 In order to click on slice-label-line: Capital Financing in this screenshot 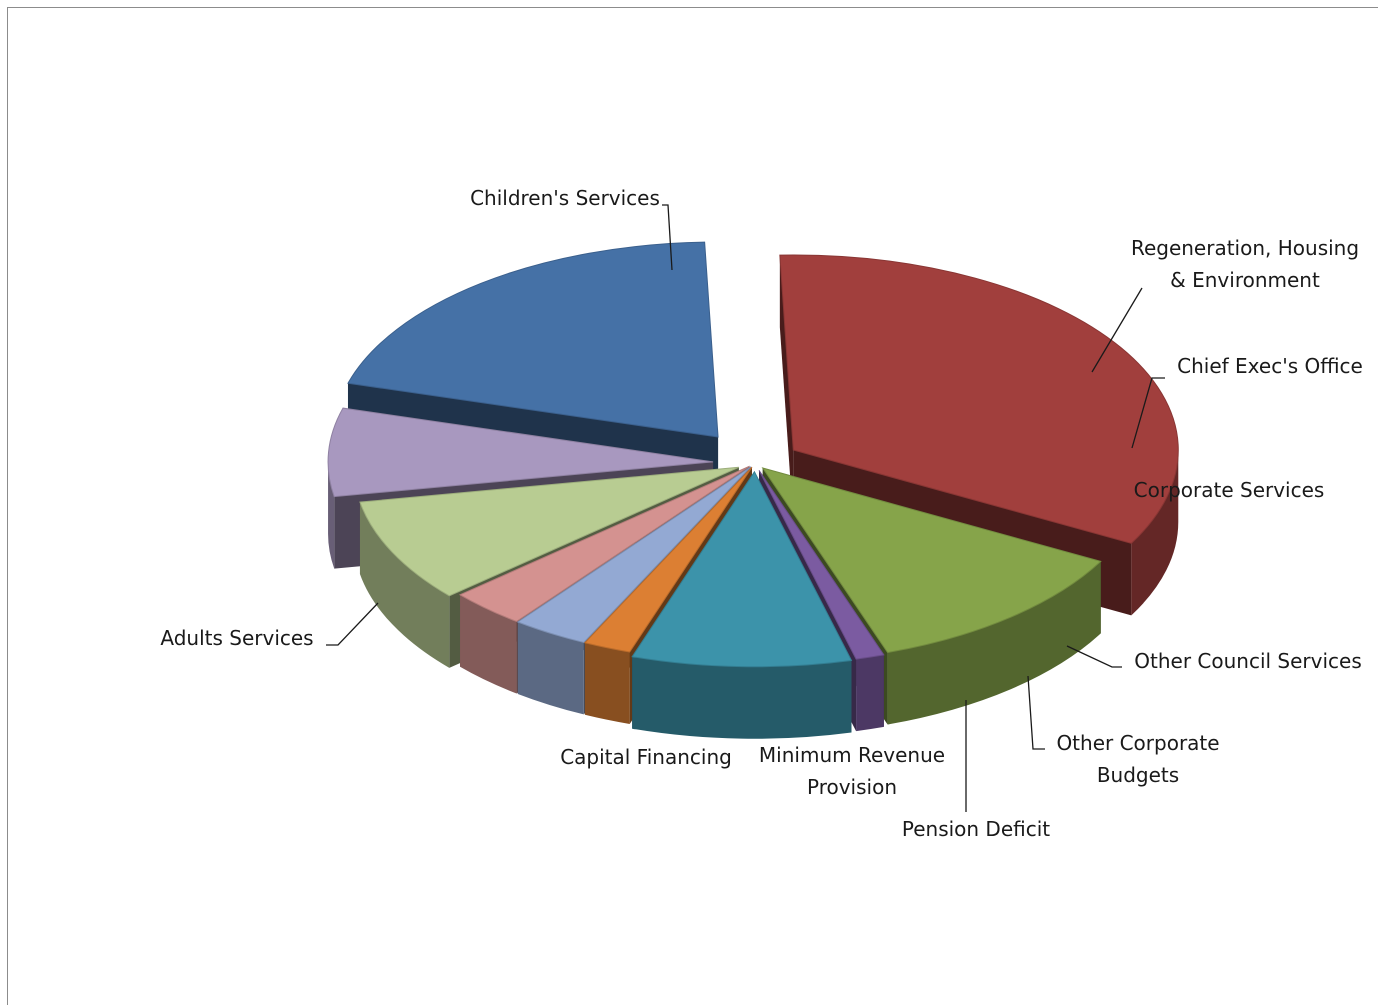, I will do `click(646, 757)`.